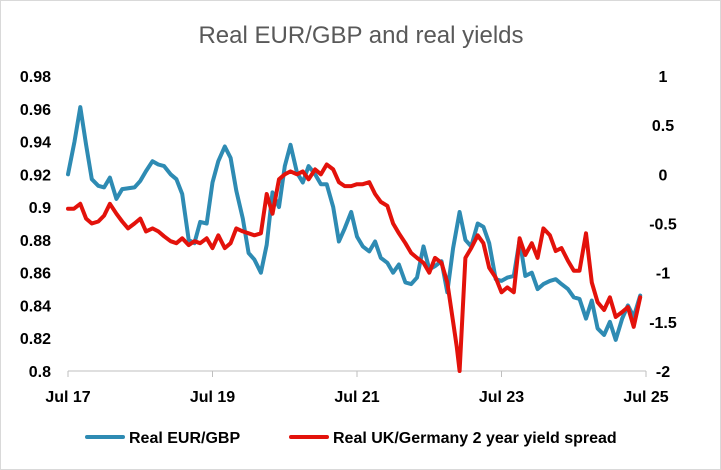  What do you see at coordinates (35, 175) in the screenshot?
I see `y-left-tick-label: 0.92` at bounding box center [35, 175].